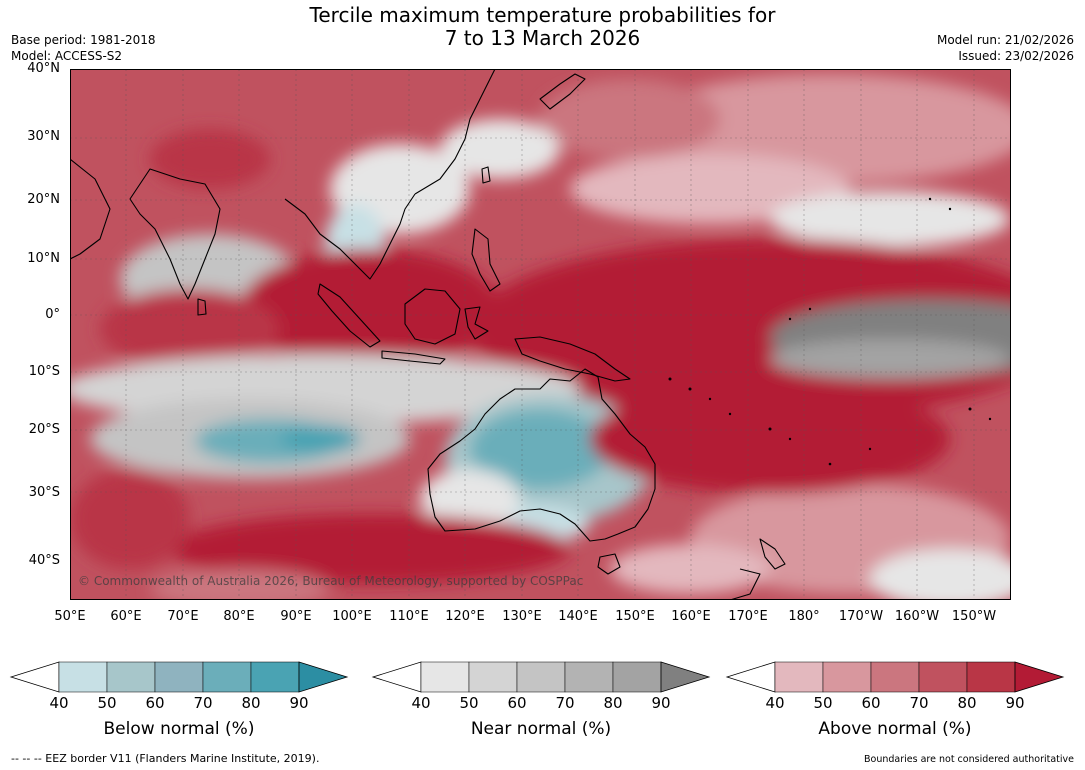 The image size is (1085, 770). Describe the element at coordinates (486, 260) in the screenshot. I see `philippines-coast` at that location.